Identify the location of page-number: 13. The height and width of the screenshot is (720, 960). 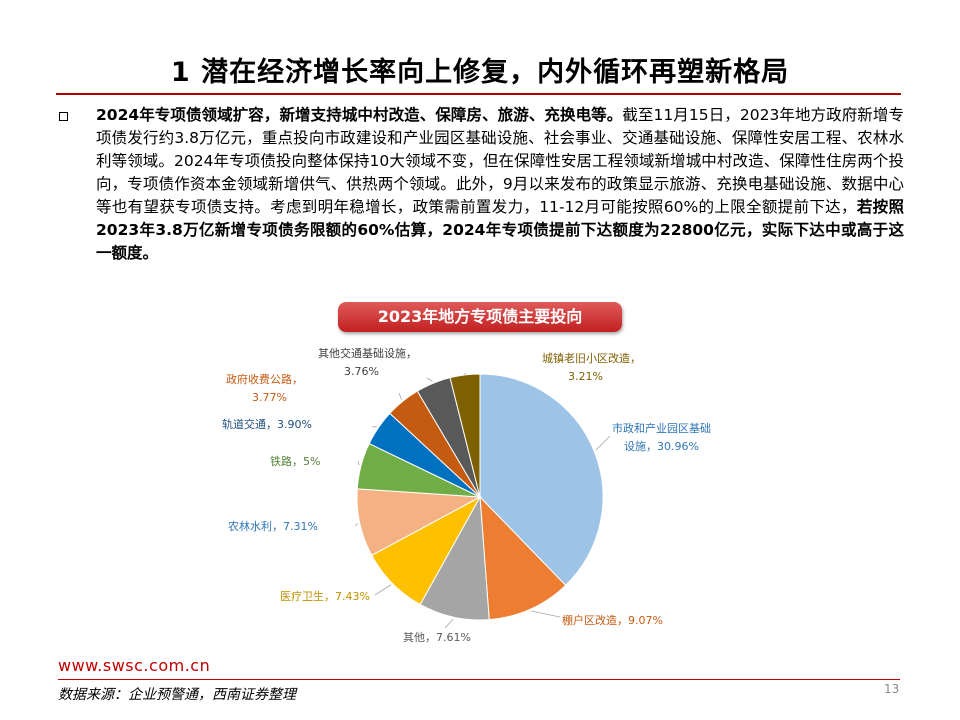
(892, 689).